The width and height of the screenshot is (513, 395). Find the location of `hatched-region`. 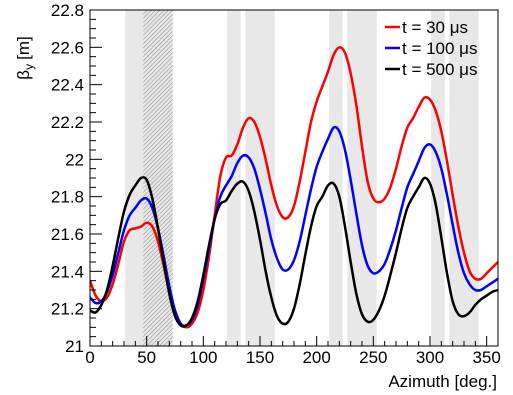

hatched-region is located at coordinates (158, 178).